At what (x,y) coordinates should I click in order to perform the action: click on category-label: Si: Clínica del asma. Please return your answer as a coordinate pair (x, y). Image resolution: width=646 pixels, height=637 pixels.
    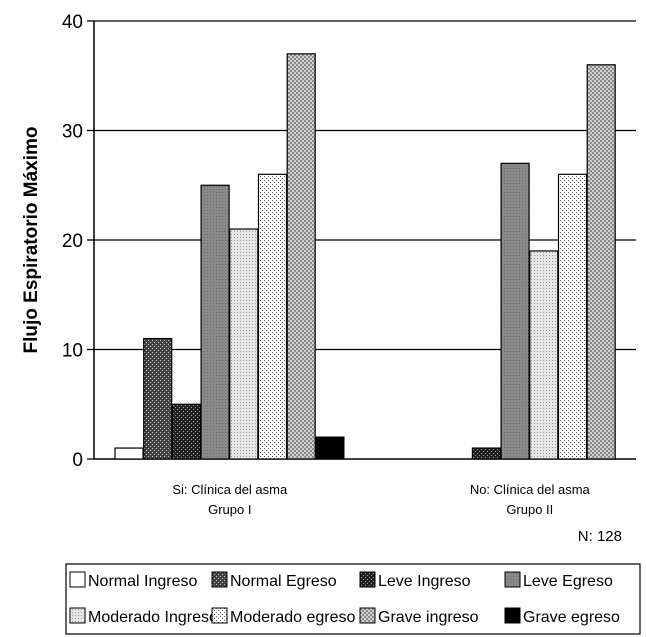
    Looking at the image, I should click on (230, 489).